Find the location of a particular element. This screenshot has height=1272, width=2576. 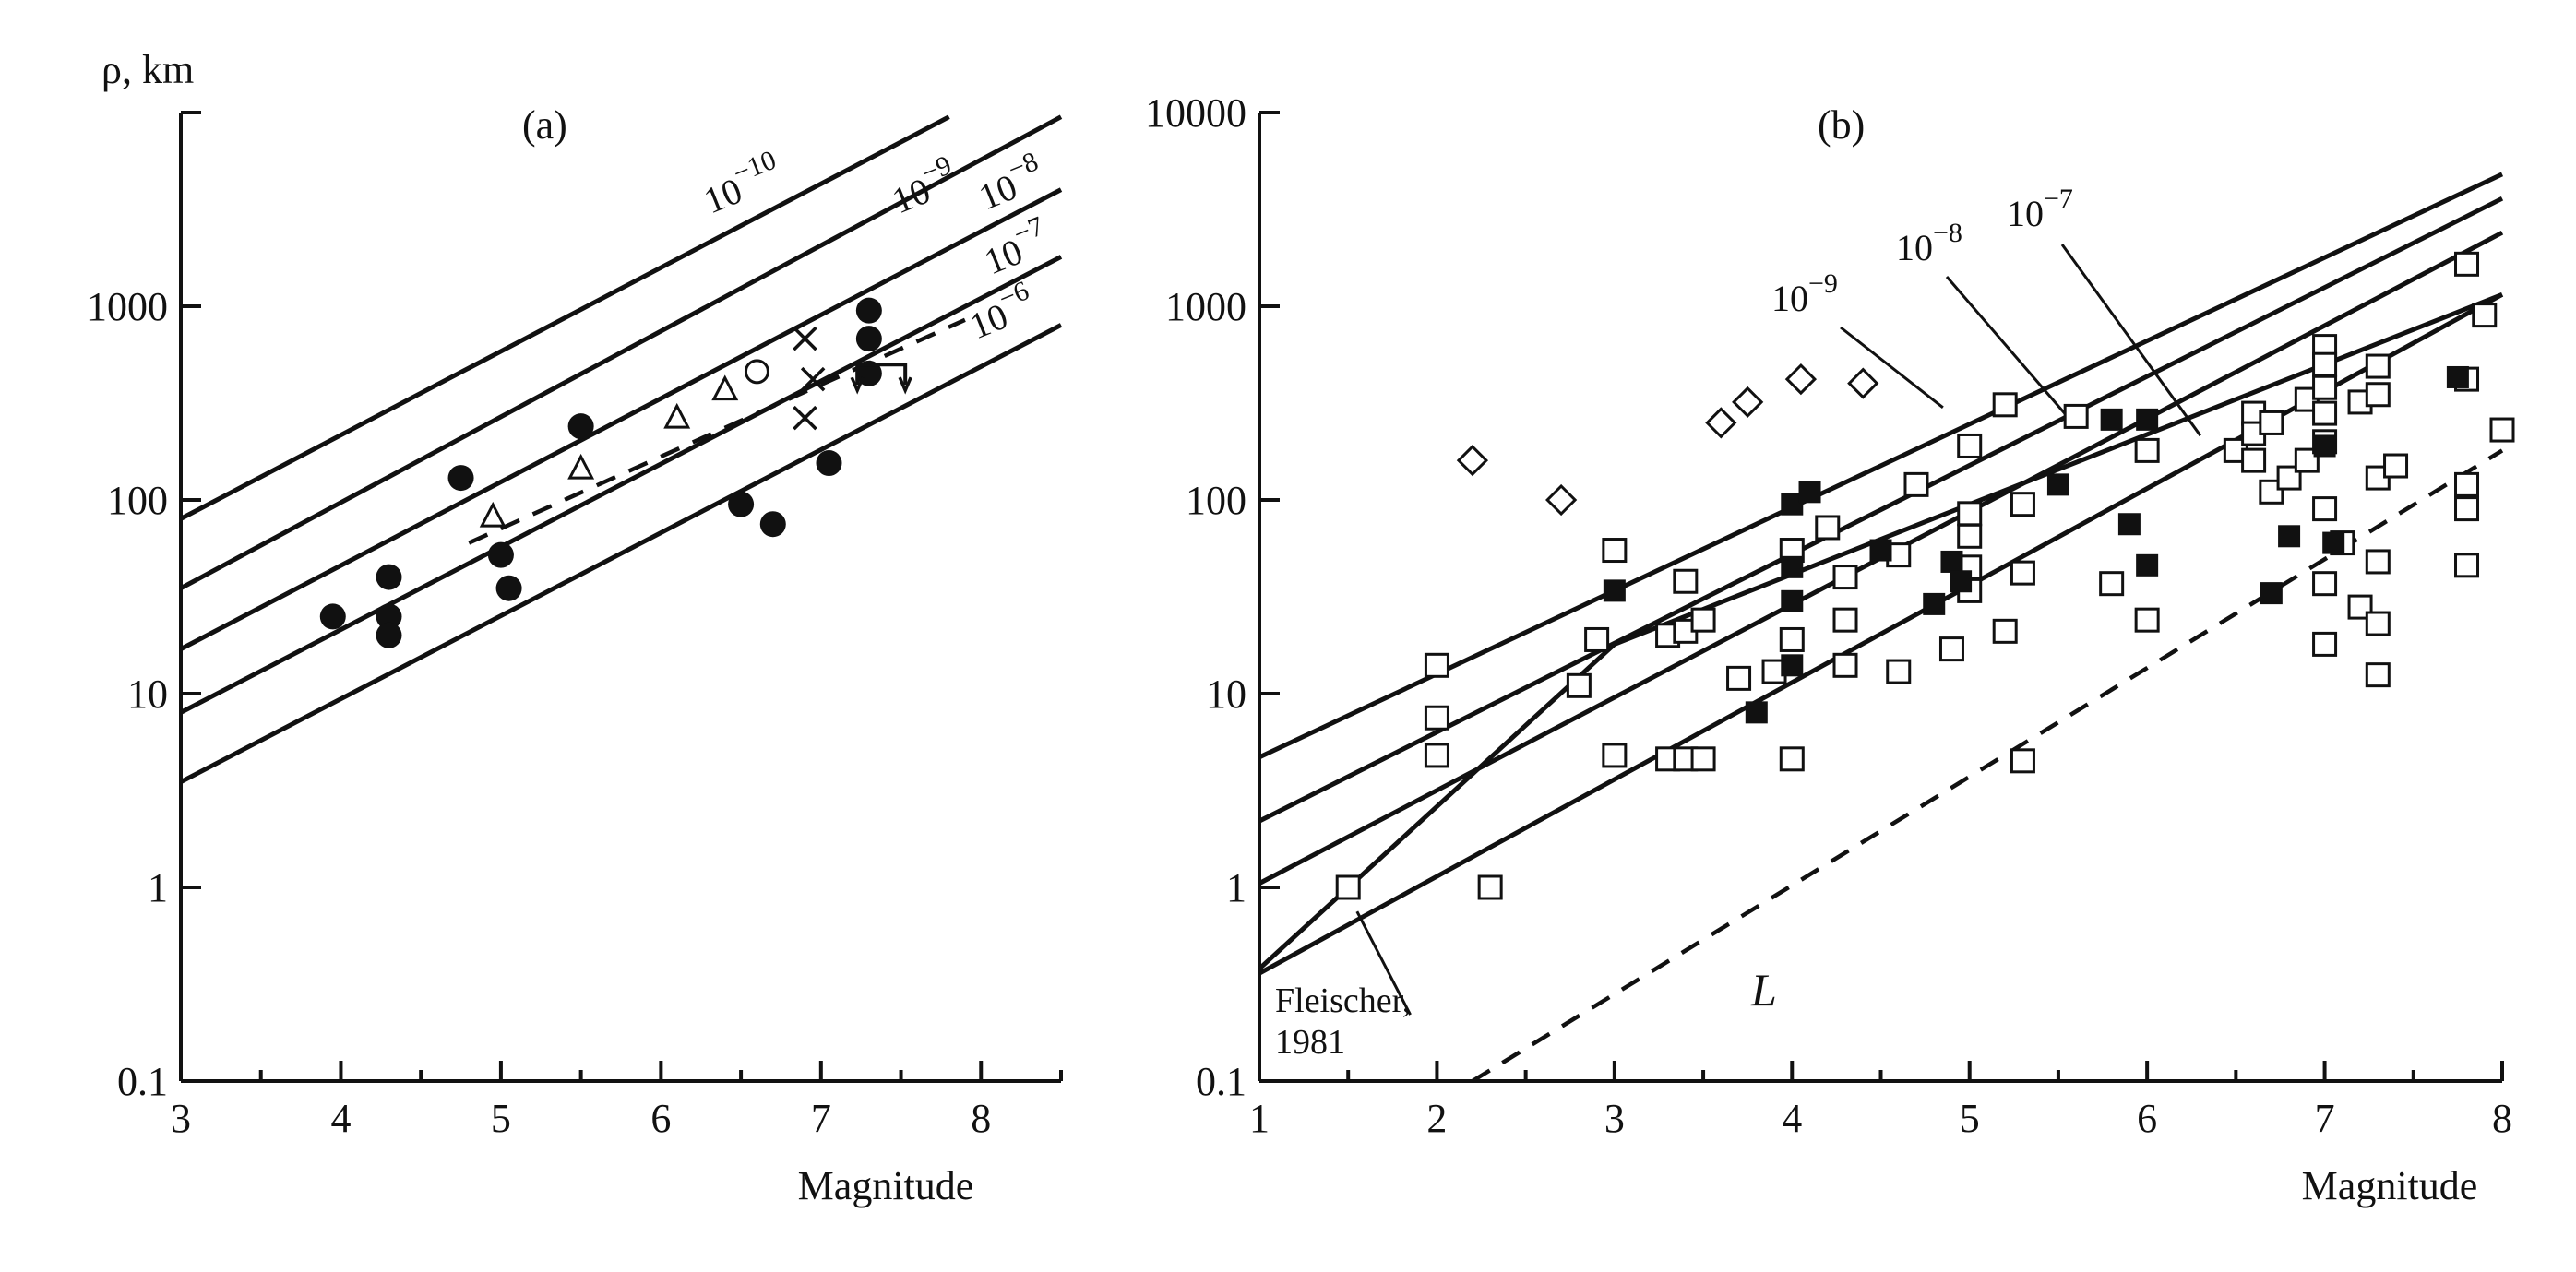

y-tick-label: 1000 is located at coordinates (127, 306).